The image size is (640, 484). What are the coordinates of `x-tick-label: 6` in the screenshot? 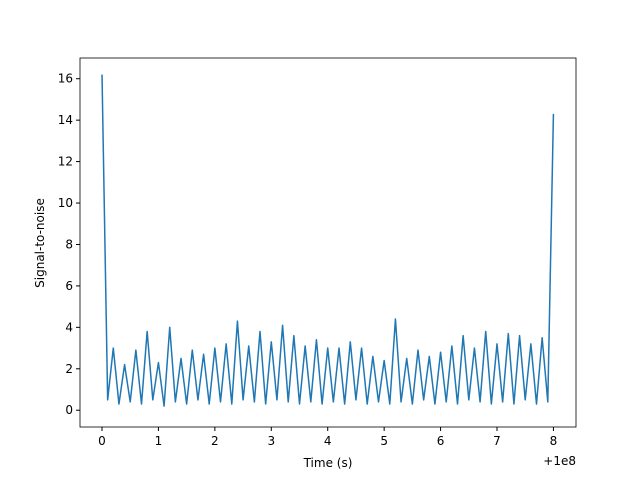 It's located at (441, 441).